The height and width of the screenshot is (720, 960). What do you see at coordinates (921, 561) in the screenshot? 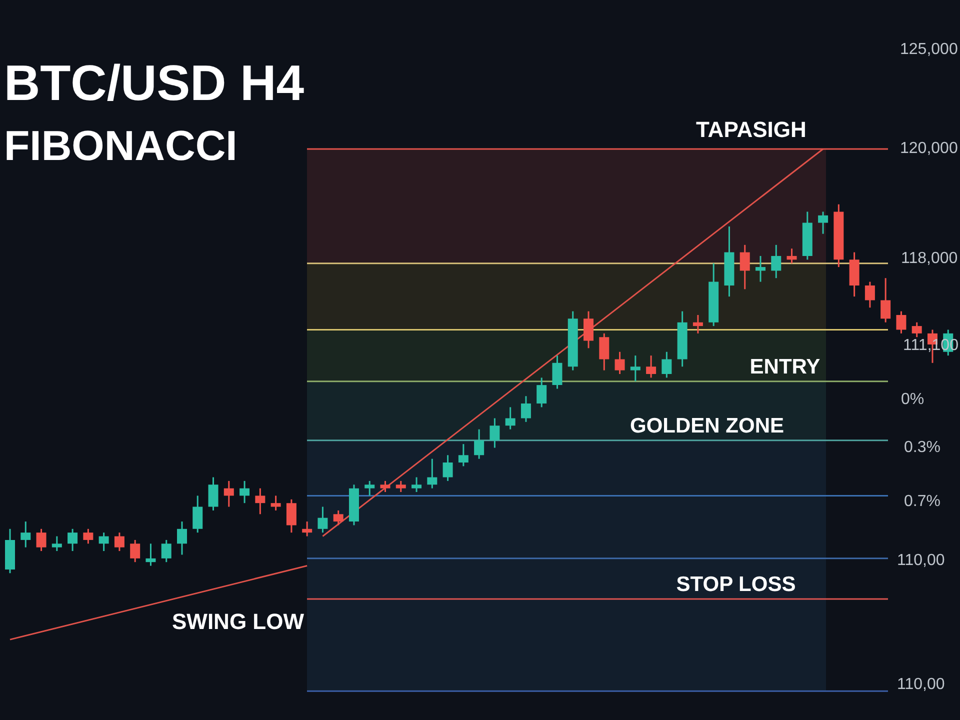
I see `annotation: 110,00` at bounding box center [921, 561].